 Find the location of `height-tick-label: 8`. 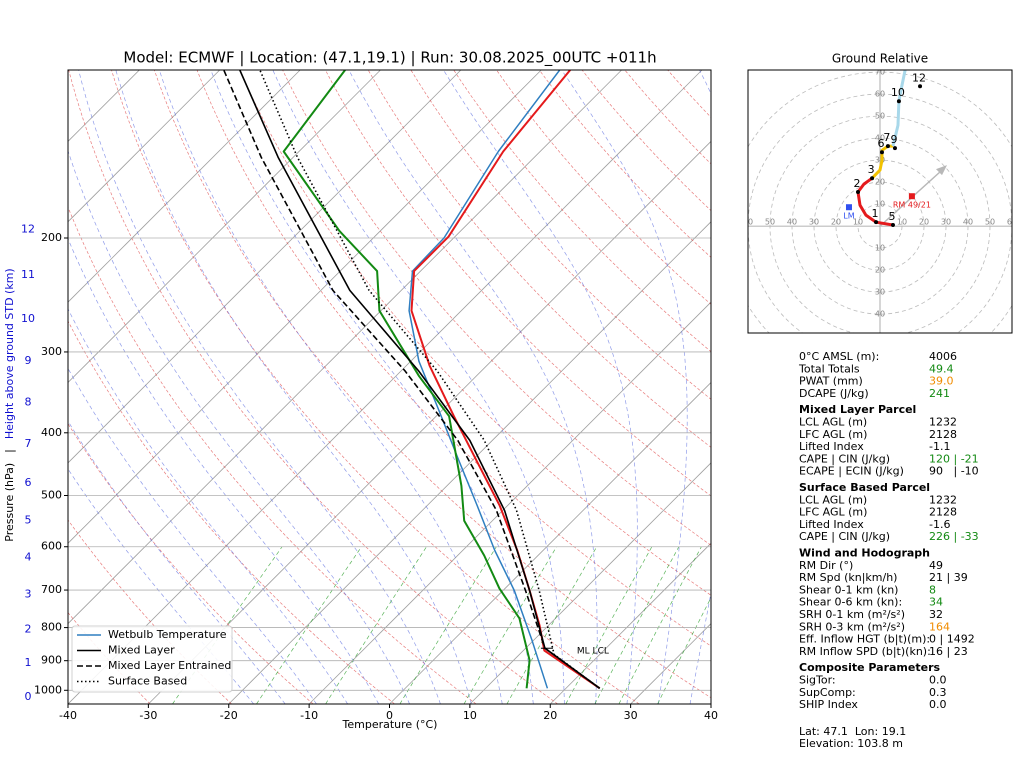

height-tick-label: 8 is located at coordinates (28, 401).